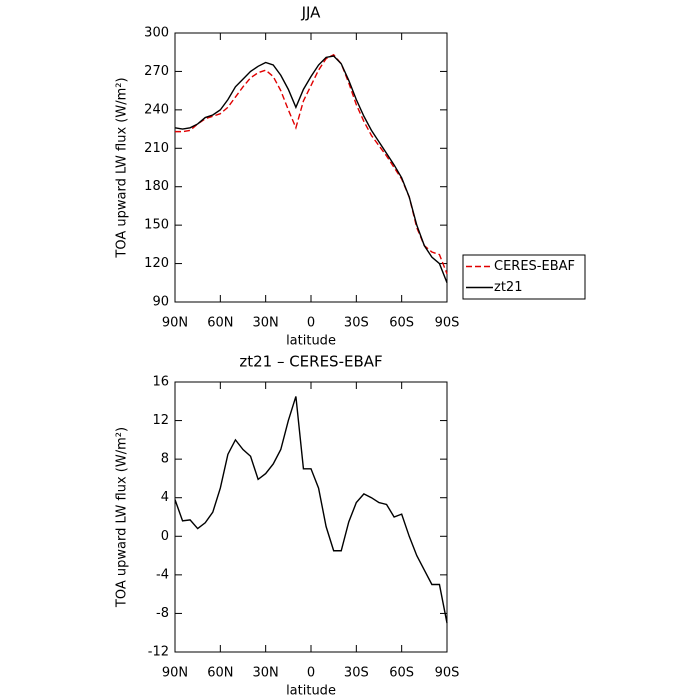 Image resolution: width=700 pixels, height=700 pixels. Describe the element at coordinates (156, 263) in the screenshot. I see `y-tick-label: 120` at that location.